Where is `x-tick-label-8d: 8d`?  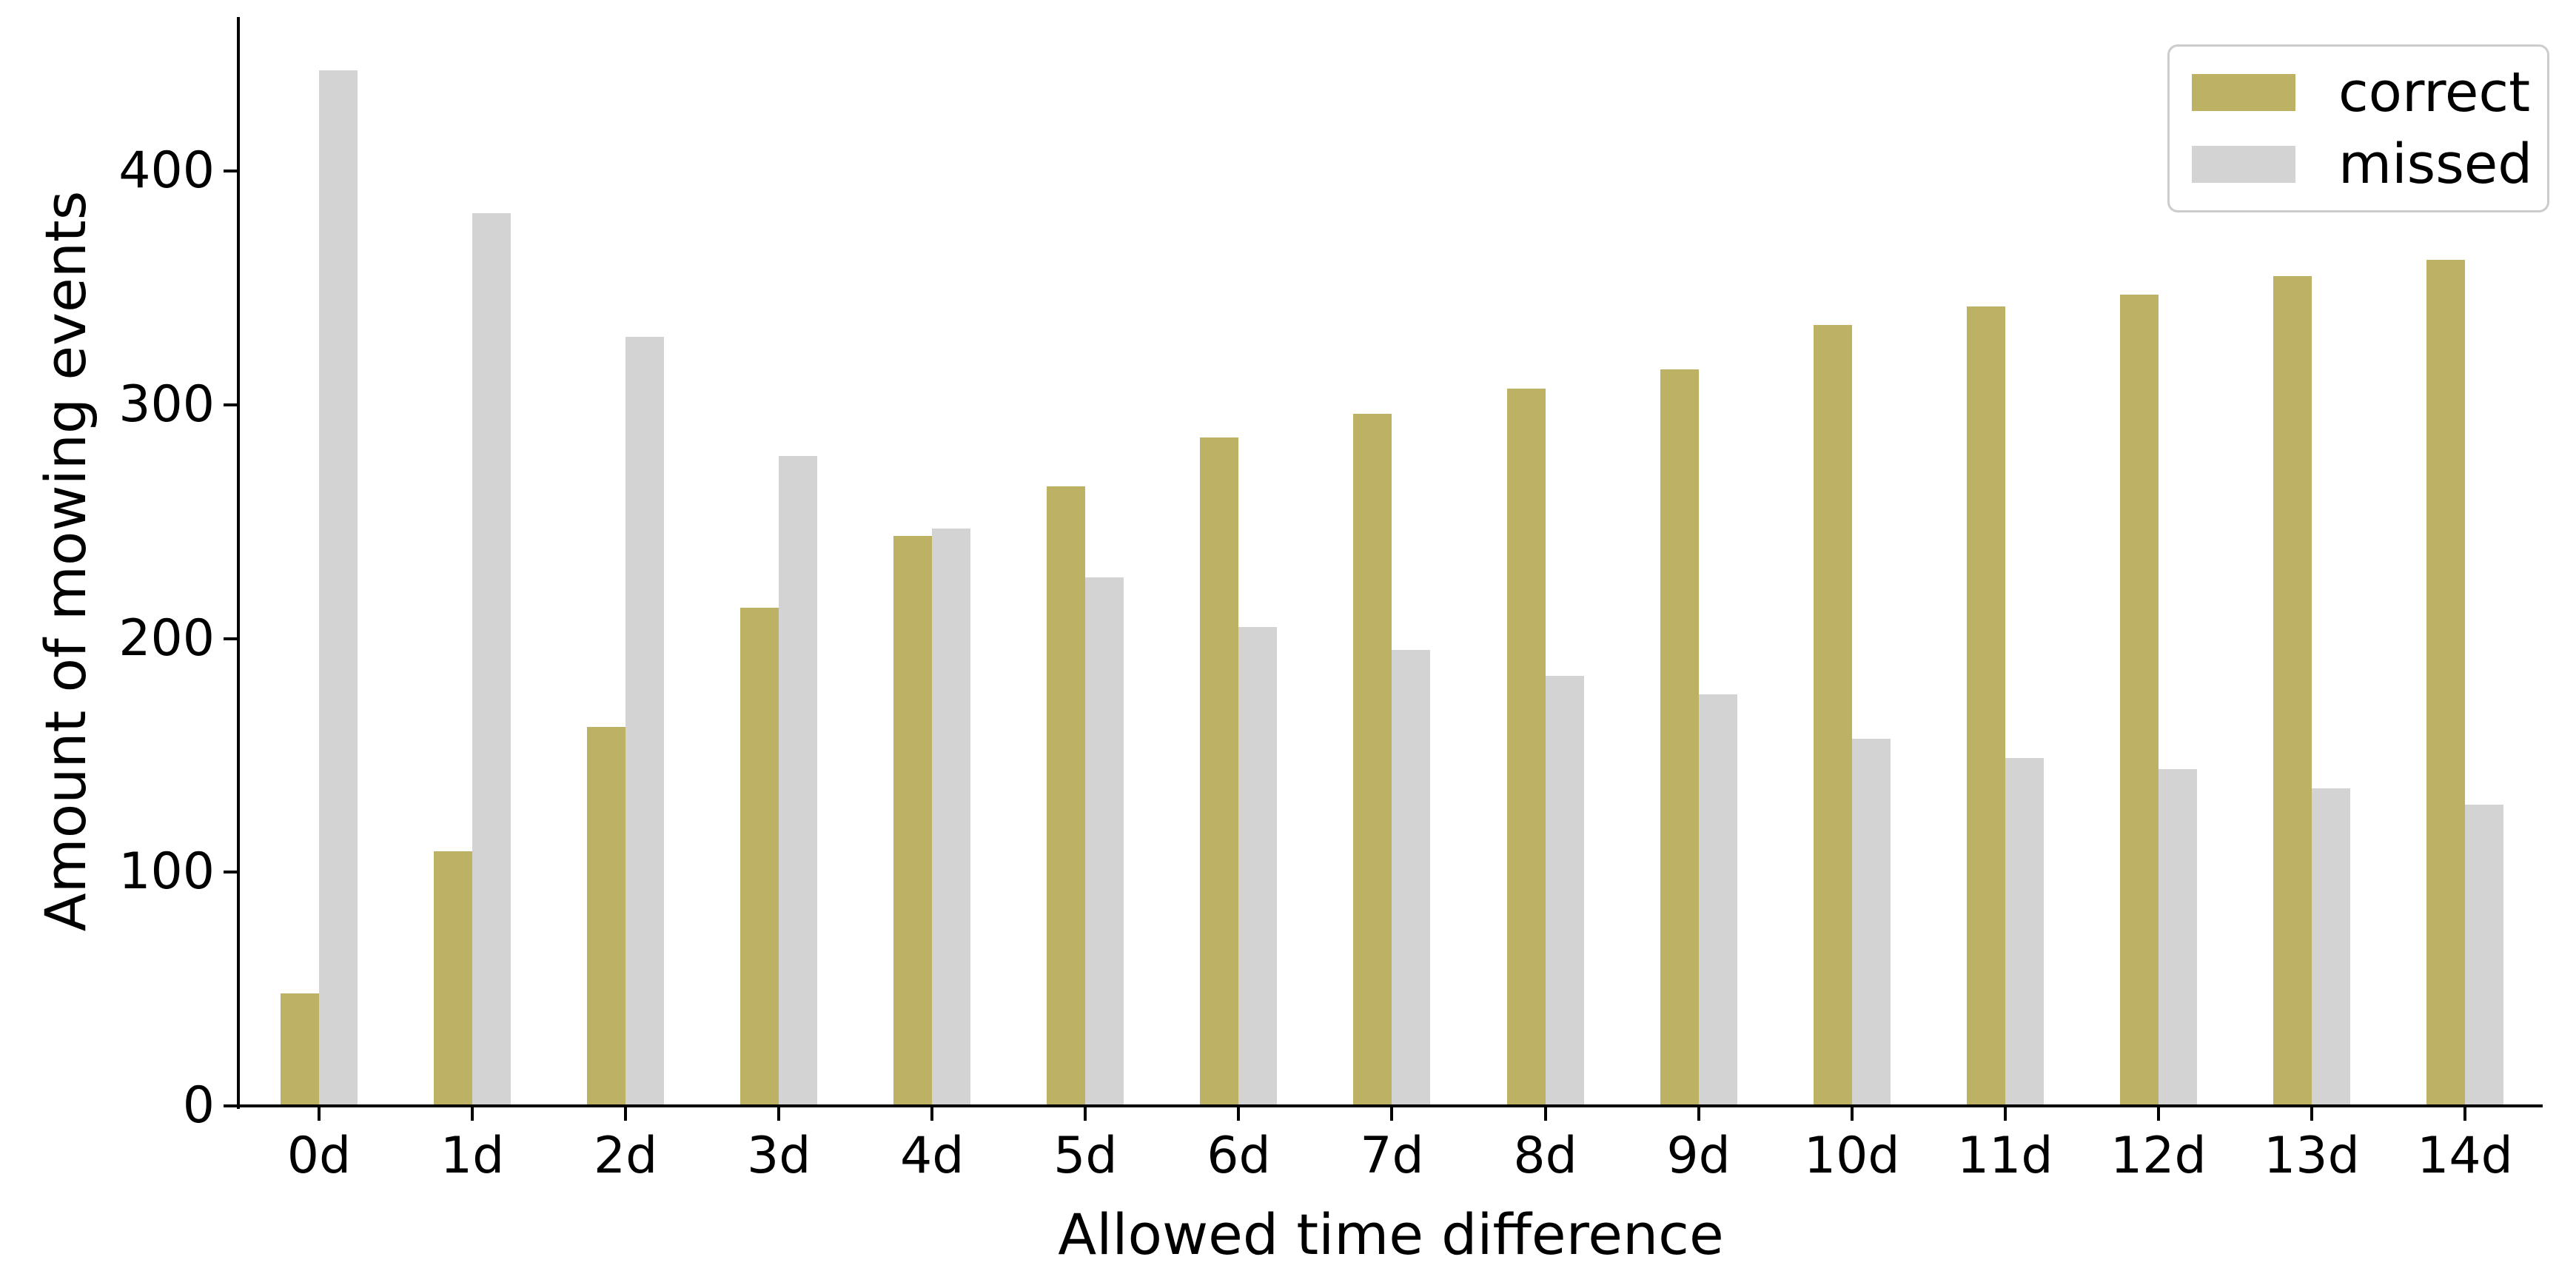 x-tick-label-8d: 8d is located at coordinates (1545, 1156).